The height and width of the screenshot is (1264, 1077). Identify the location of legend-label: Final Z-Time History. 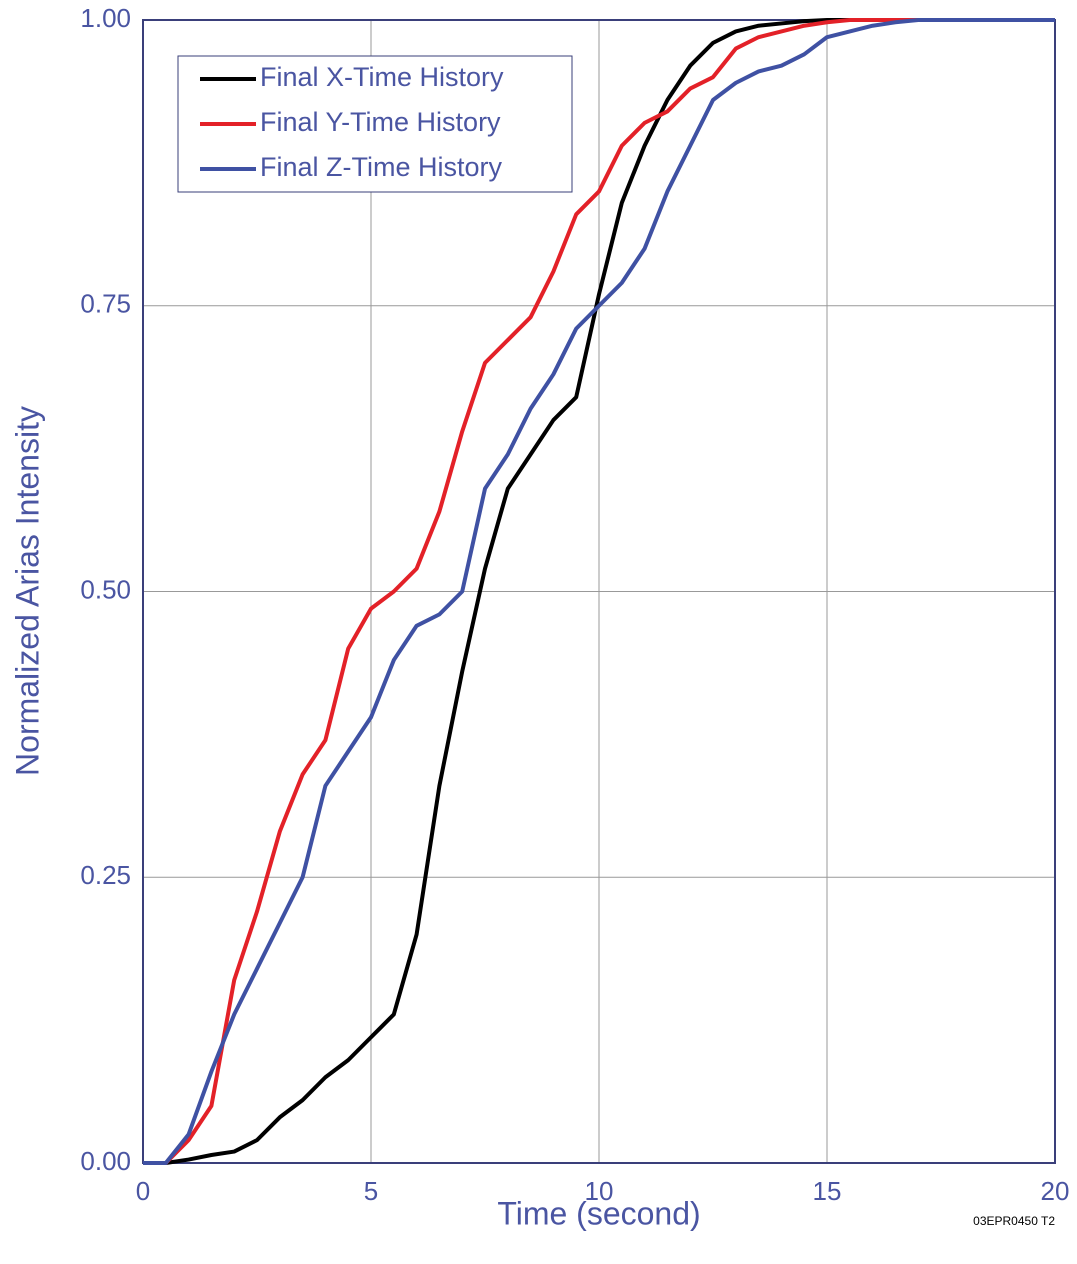
(381, 167).